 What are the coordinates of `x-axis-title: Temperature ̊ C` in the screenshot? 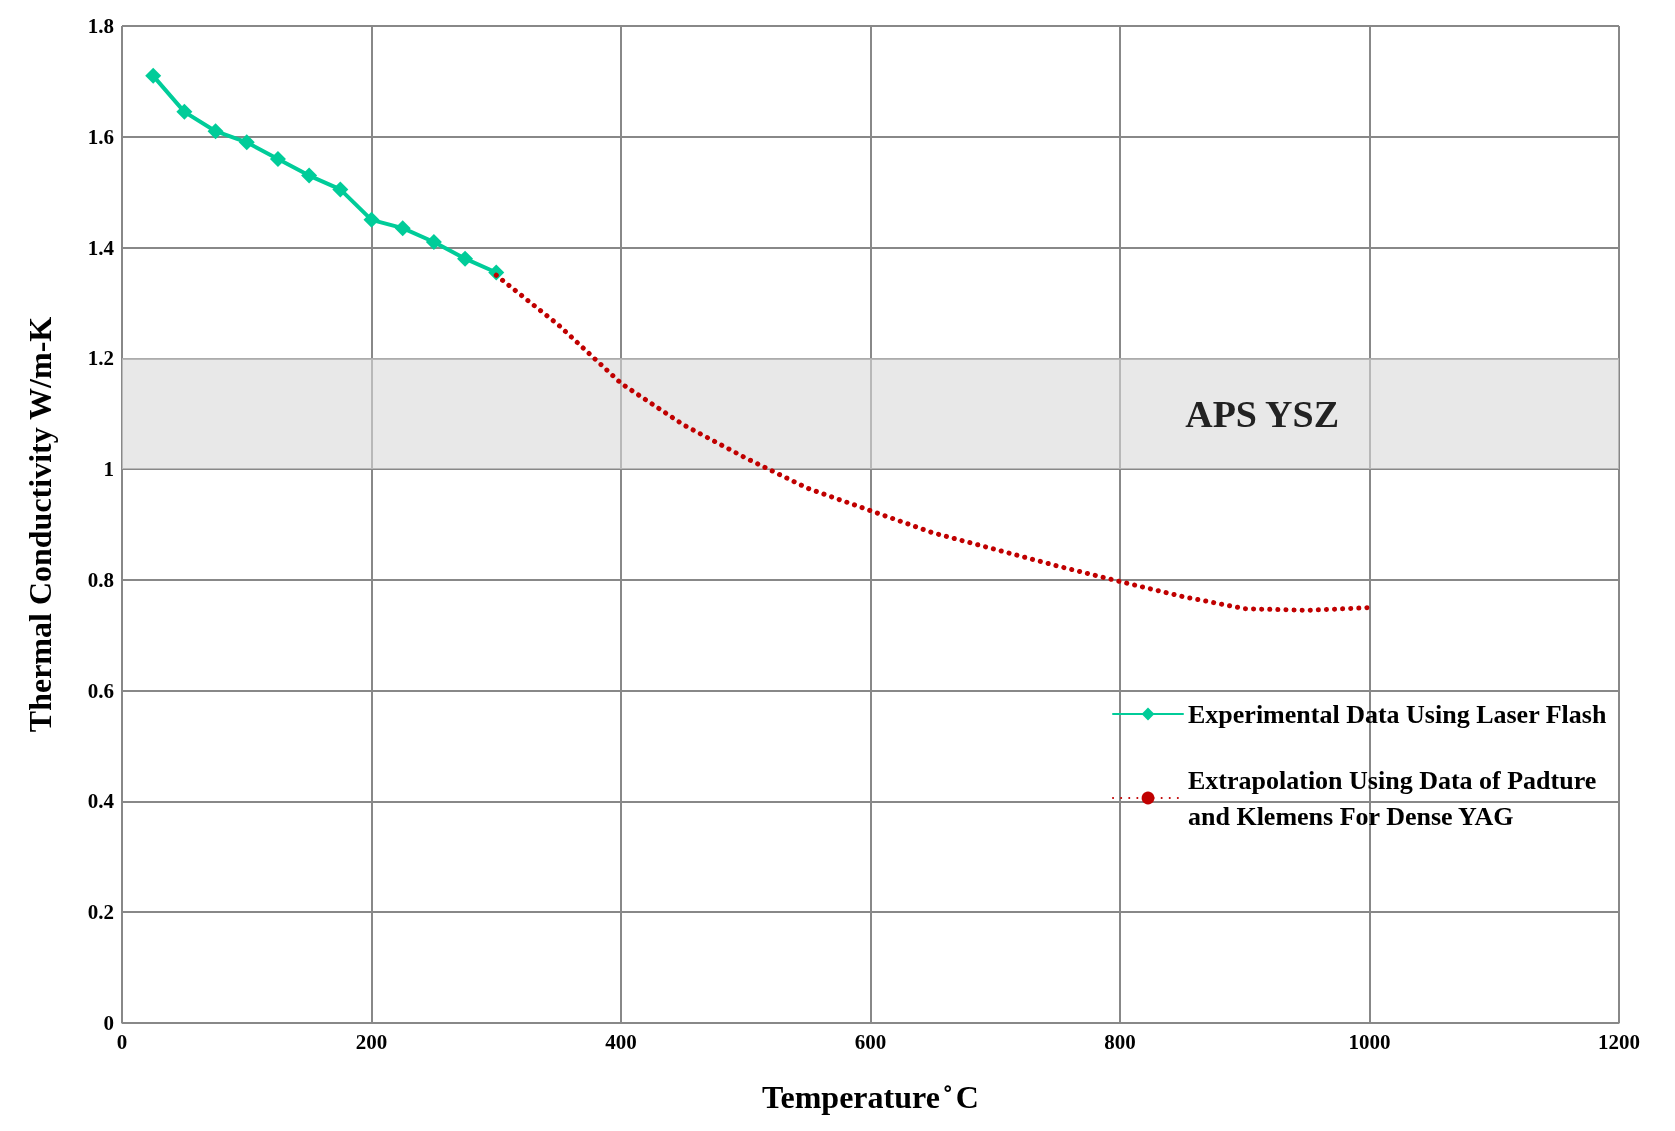 It's located at (870, 1097).